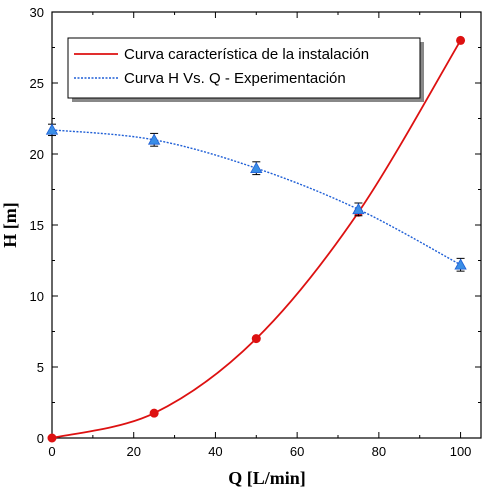 This screenshot has width=494, height=496. What do you see at coordinates (235, 78) in the screenshot?
I see `legend-label-series-2: Curva H Vs. Q - Experimentación` at bounding box center [235, 78].